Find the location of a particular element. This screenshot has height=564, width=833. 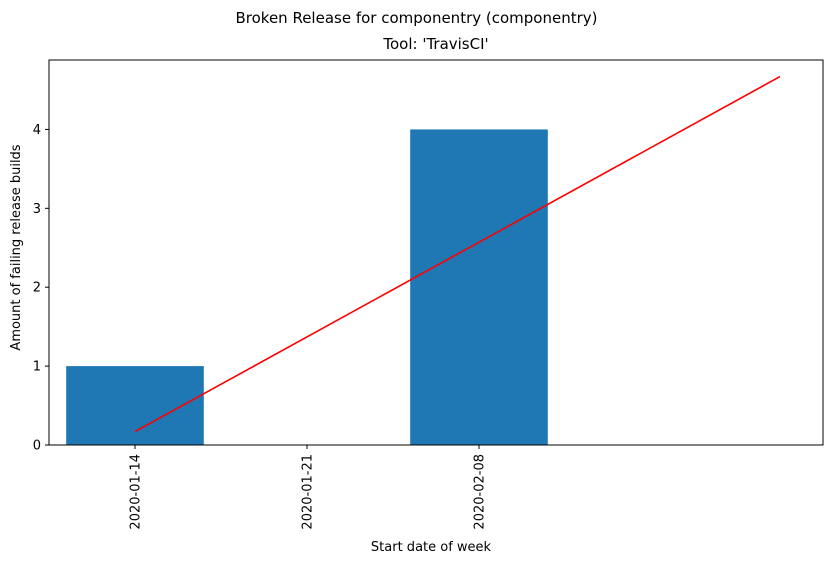

x-tick-label-2020-01-21: 2020-01-21 is located at coordinates (308, 492).